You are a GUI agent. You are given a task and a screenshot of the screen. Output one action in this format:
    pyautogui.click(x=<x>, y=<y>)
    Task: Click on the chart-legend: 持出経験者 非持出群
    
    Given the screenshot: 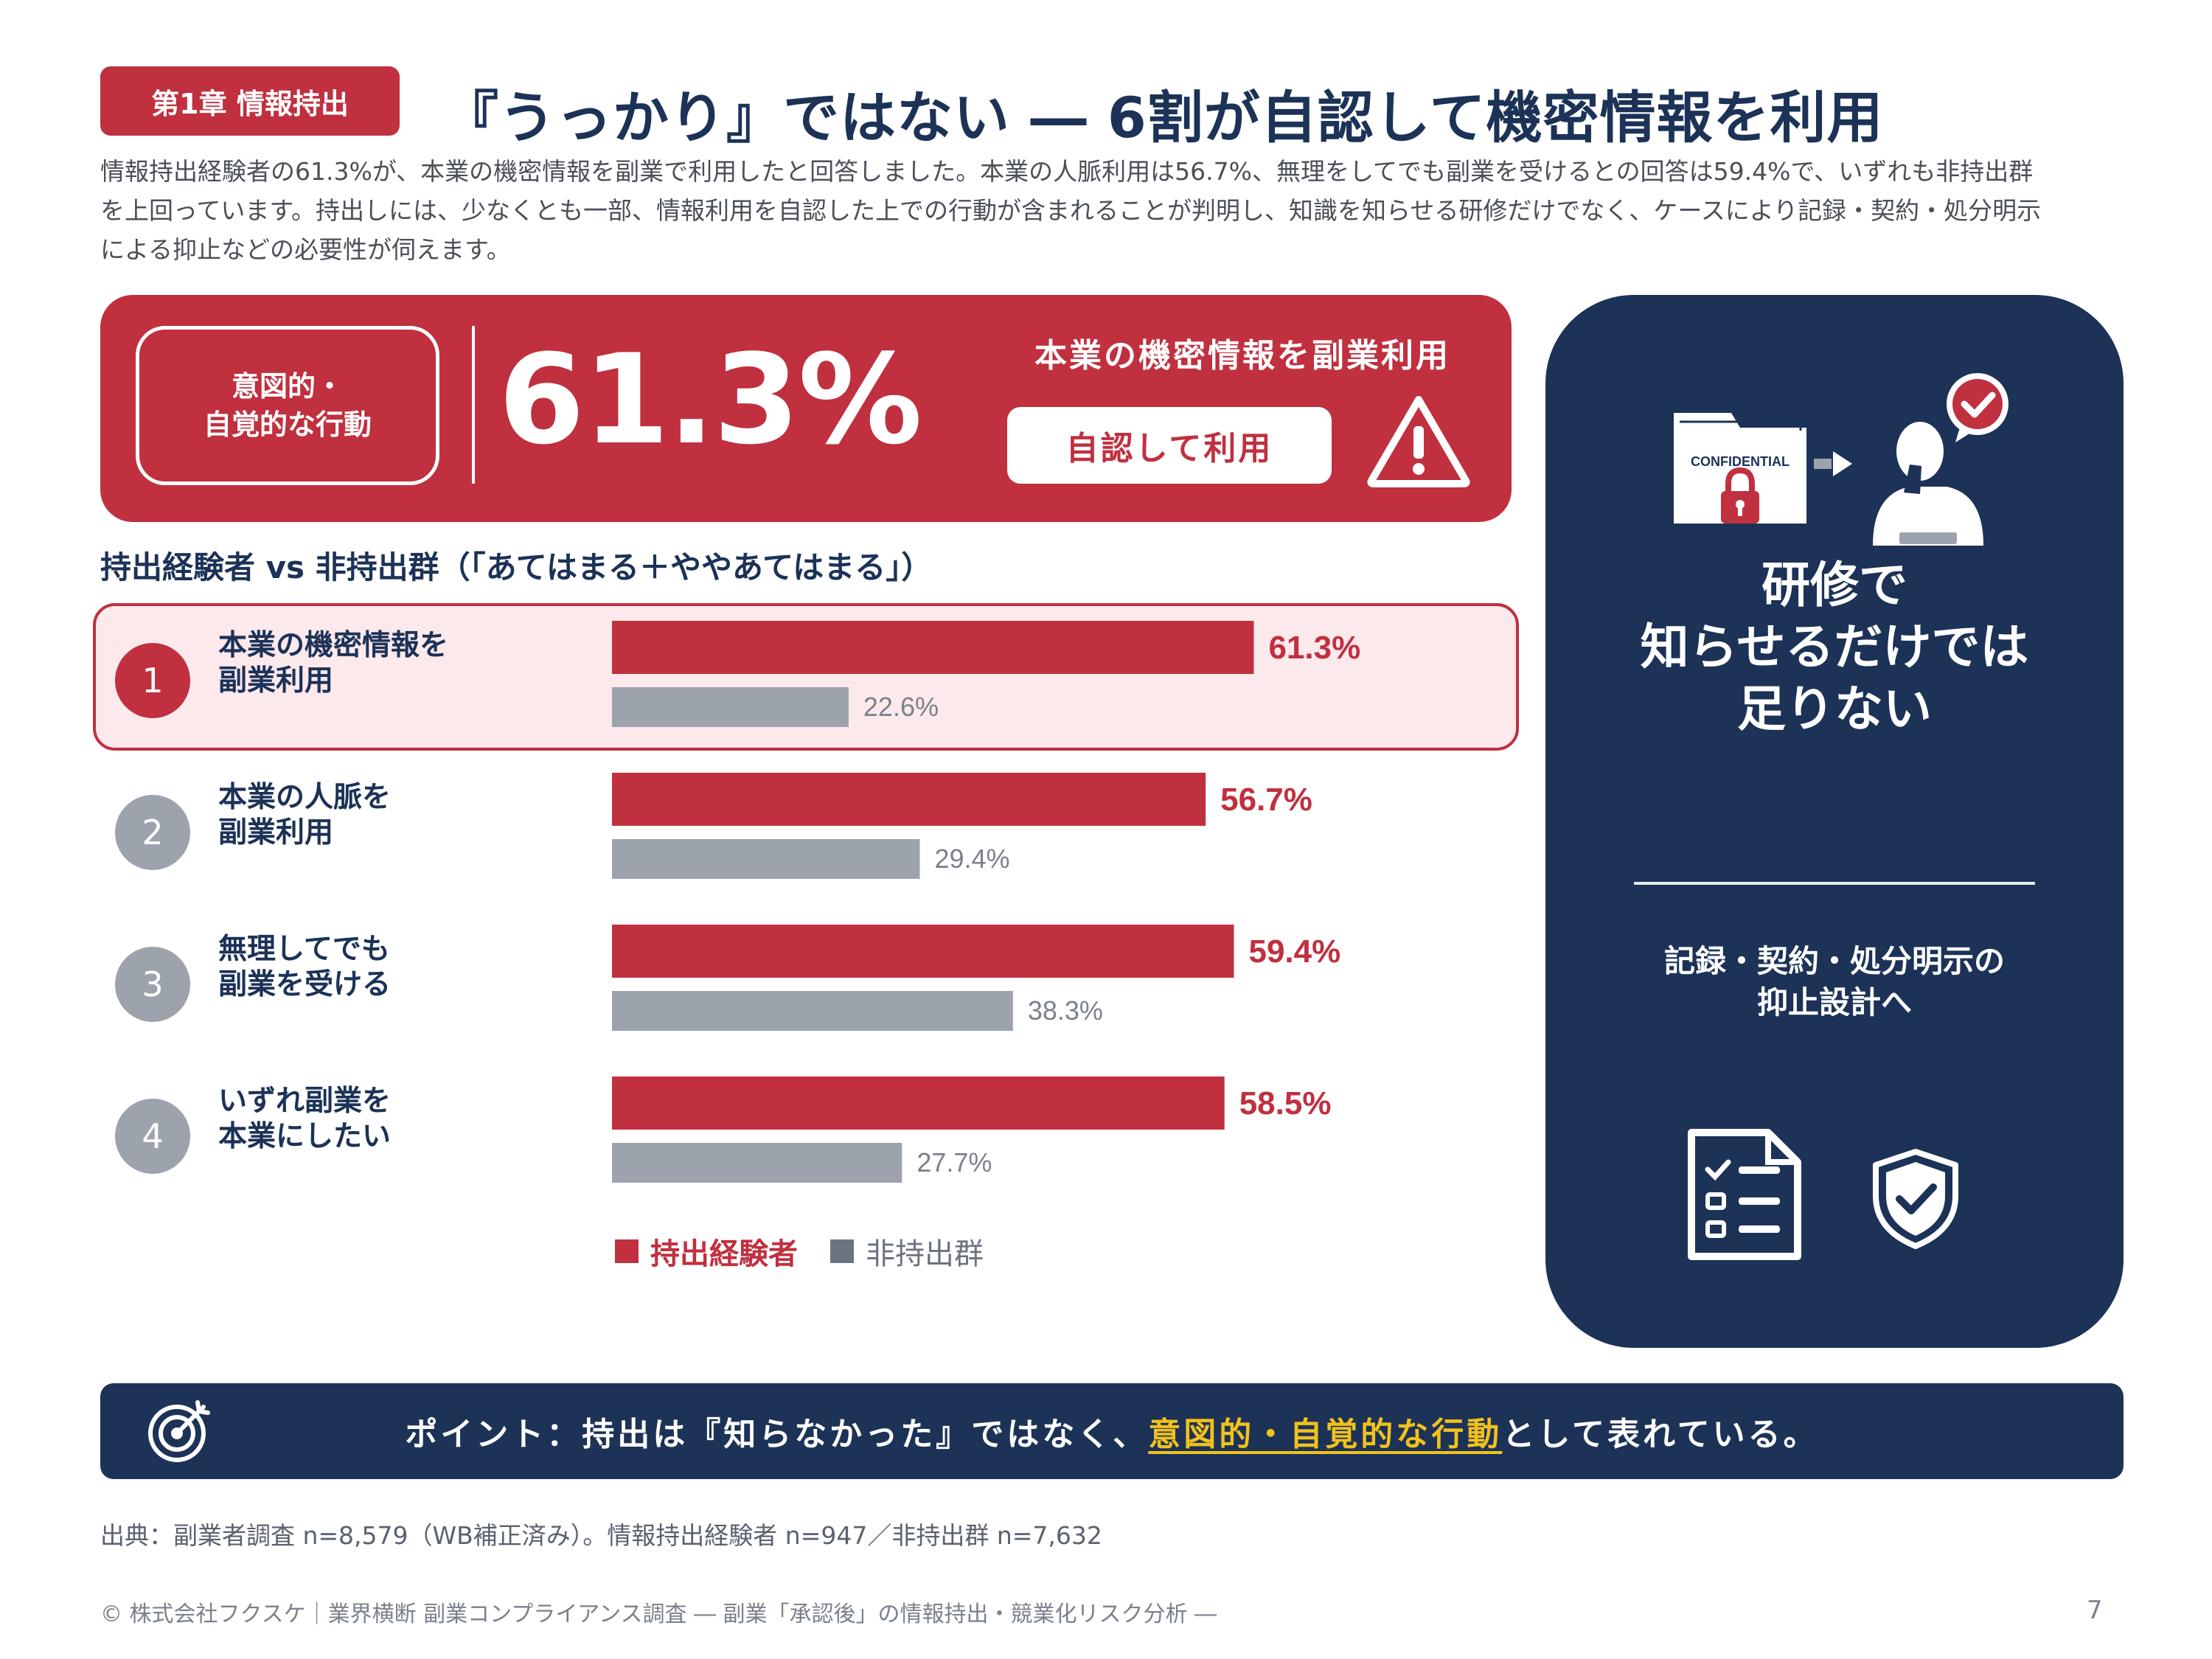 What is the action you would take?
    pyautogui.click(x=815, y=1251)
    